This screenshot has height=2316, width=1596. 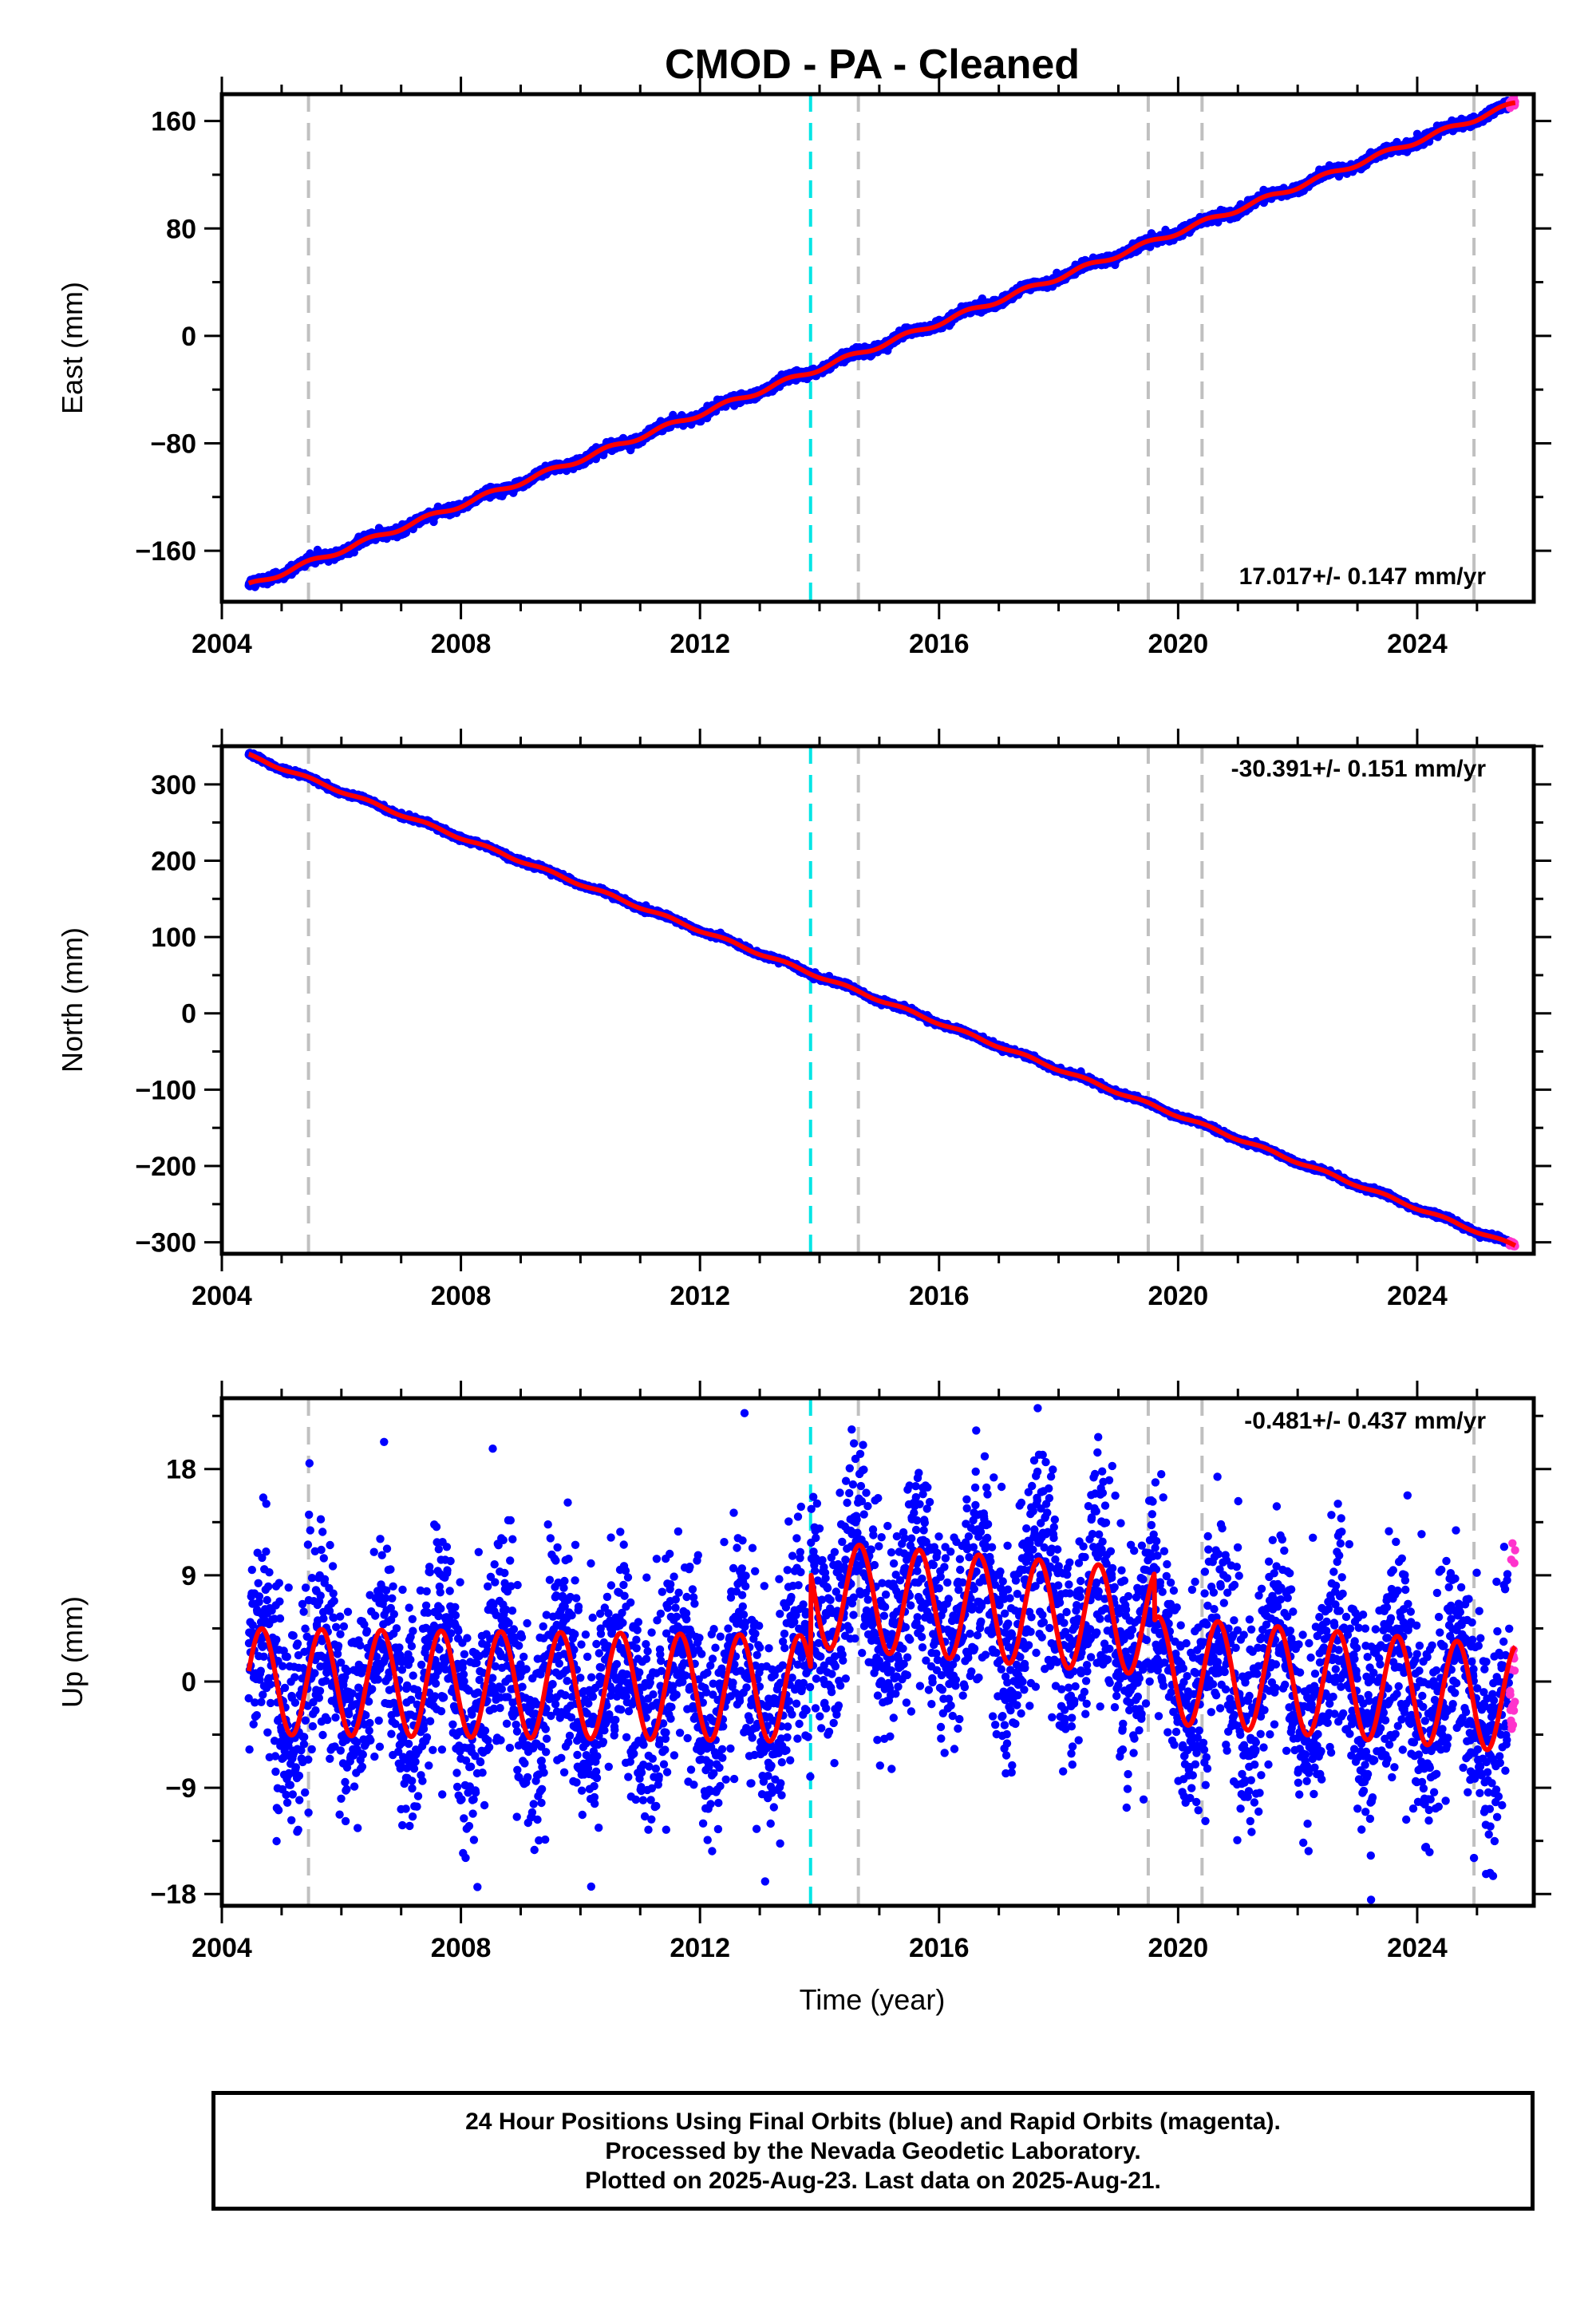 I want to click on x-tick-label: 2016, so click(x=939, y=644).